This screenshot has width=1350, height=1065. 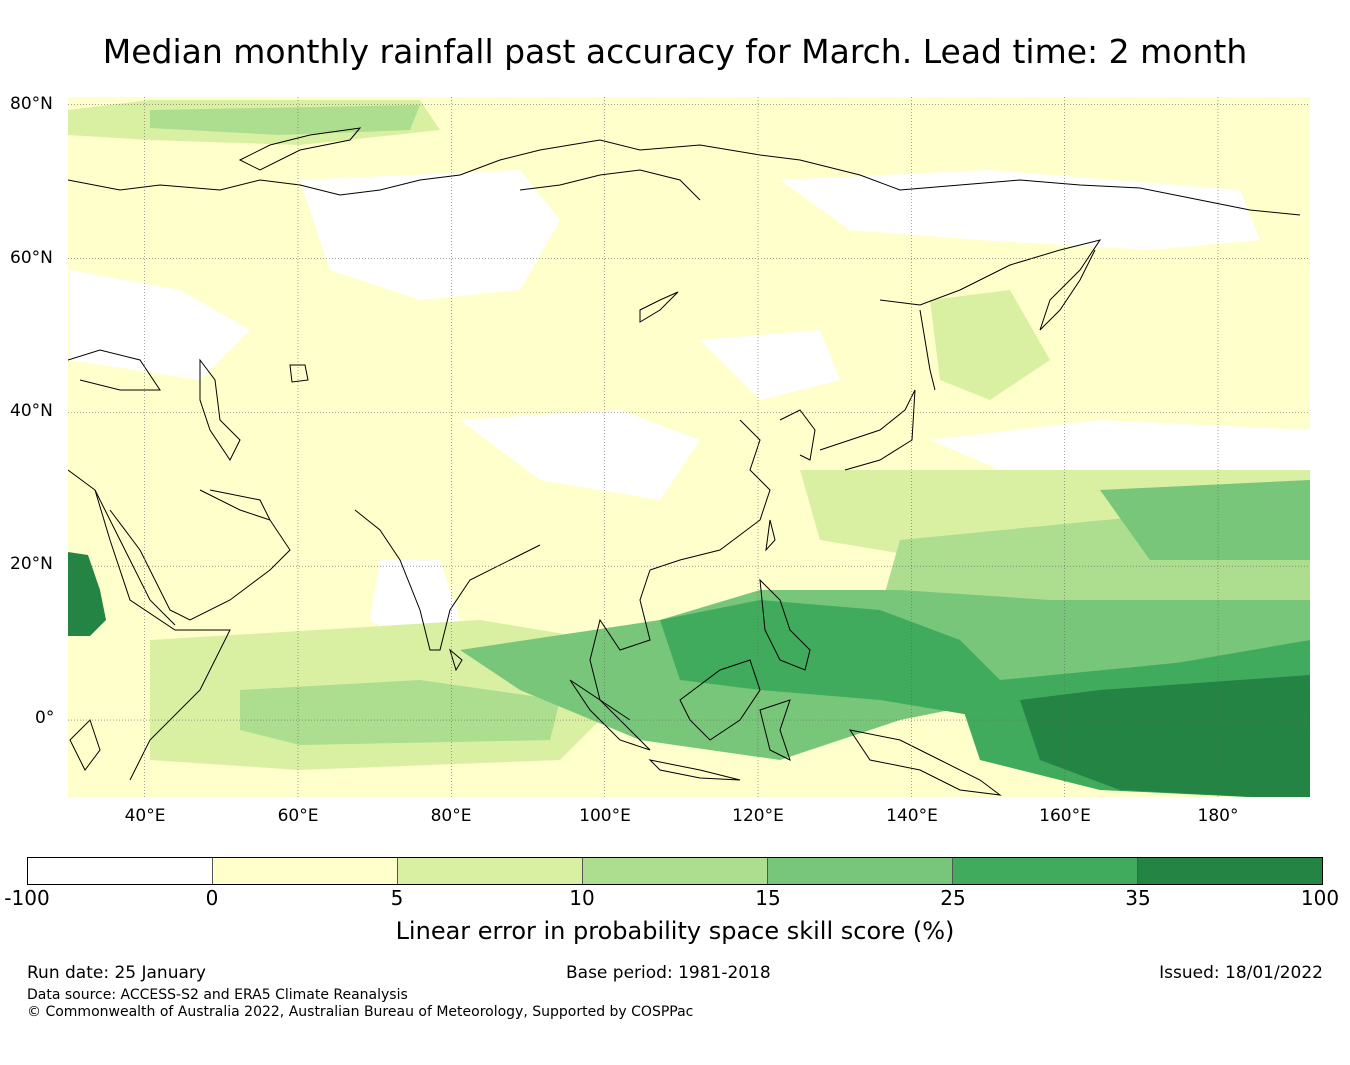 What do you see at coordinates (912, 816) in the screenshot?
I see `lon-label-140e: 140°E` at bounding box center [912, 816].